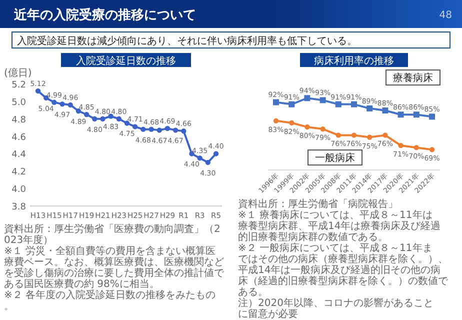 The width and height of the screenshot is (462, 320). Describe the element at coordinates (114, 267) in the screenshot. I see `text: ※１ 労災・全額自費等の費用を含まない概算医療費ベース。なお、概算医療費は、医療機関などを受診し傷病の治療に要した費用全体の推計値である国民医療費の約 98%に相当。` at that location.